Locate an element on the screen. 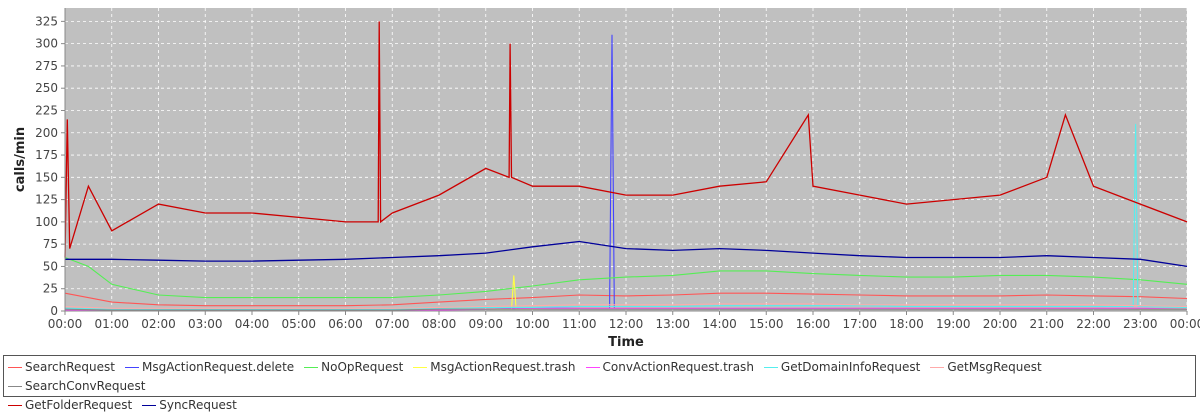 This screenshot has width=1200, height=415. y-tick-label: 125 is located at coordinates (46, 200).